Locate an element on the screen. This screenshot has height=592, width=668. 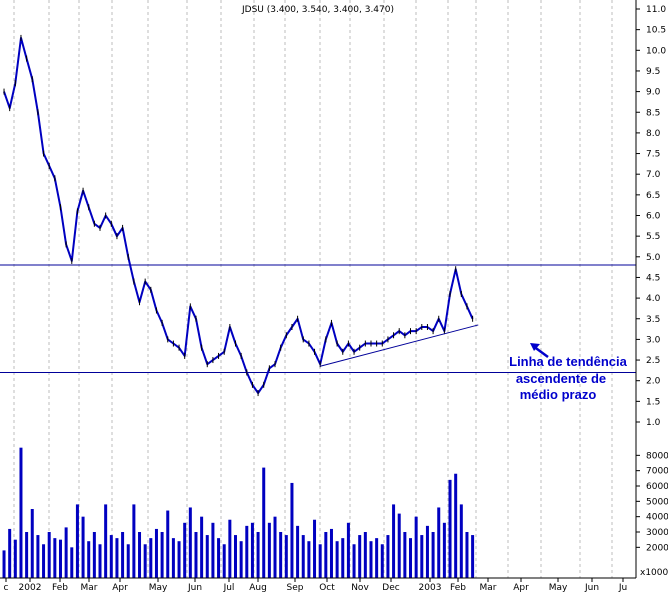
price-axis-tick-label: 3.5 is located at coordinates (653, 320).